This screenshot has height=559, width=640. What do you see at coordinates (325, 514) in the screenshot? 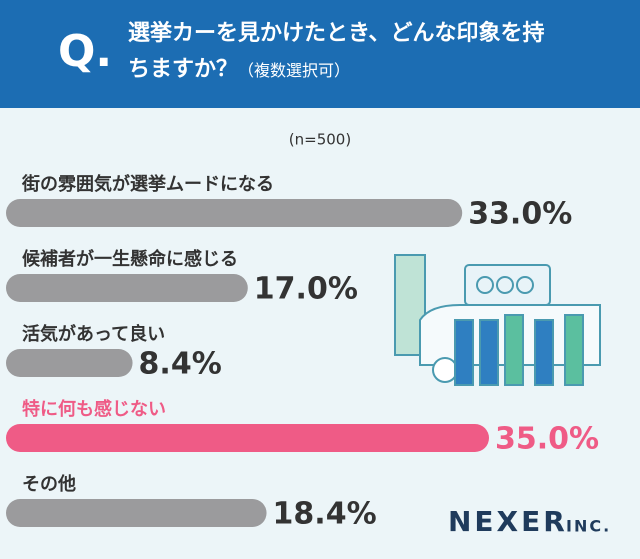
I see `value-label: 18.4%` at bounding box center [325, 514].